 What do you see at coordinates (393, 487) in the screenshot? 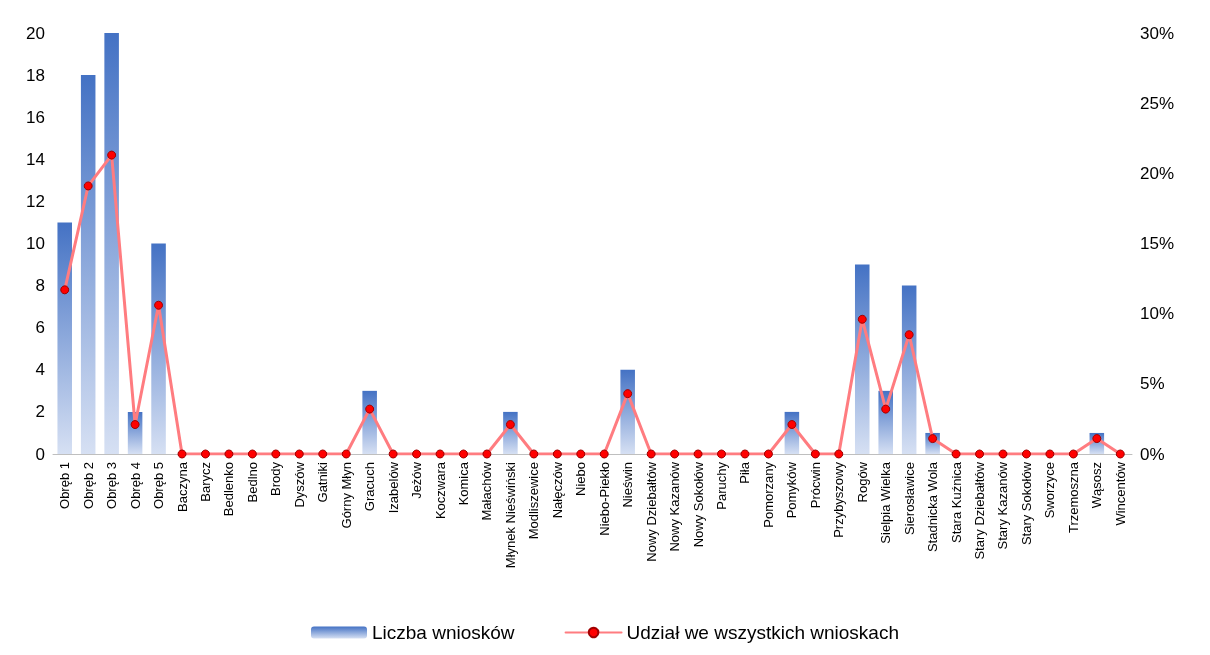
I see `x-tick-label: Izabelów` at bounding box center [393, 487].